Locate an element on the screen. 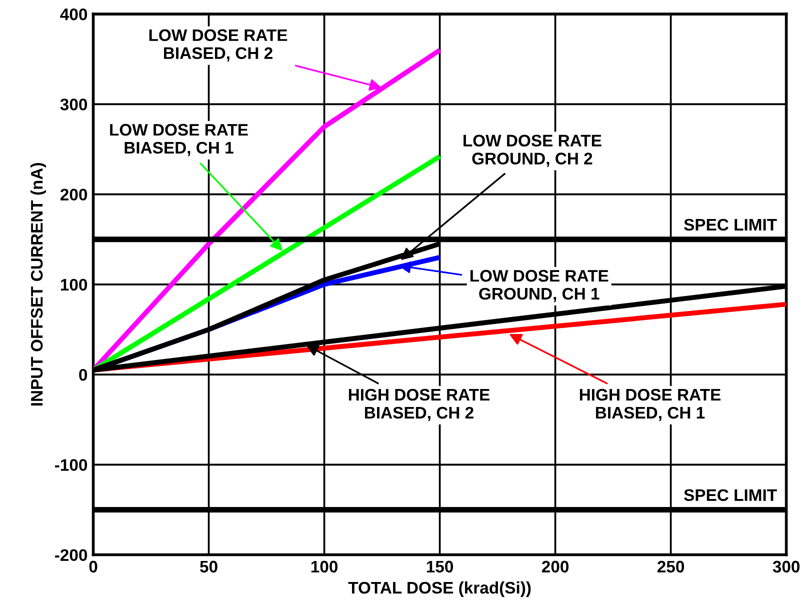  x-tick-label: 300 is located at coordinates (786, 566).